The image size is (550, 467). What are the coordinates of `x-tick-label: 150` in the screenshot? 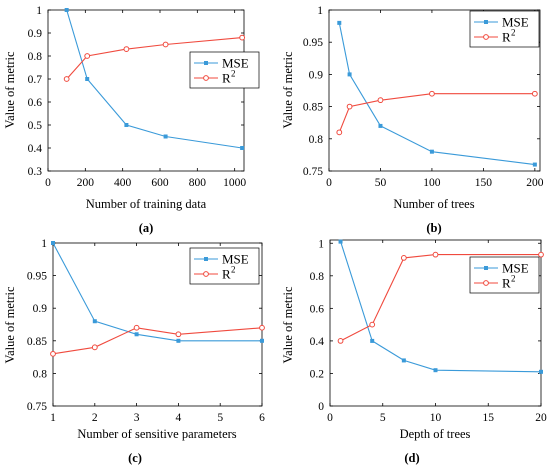 It's located at (484, 183).